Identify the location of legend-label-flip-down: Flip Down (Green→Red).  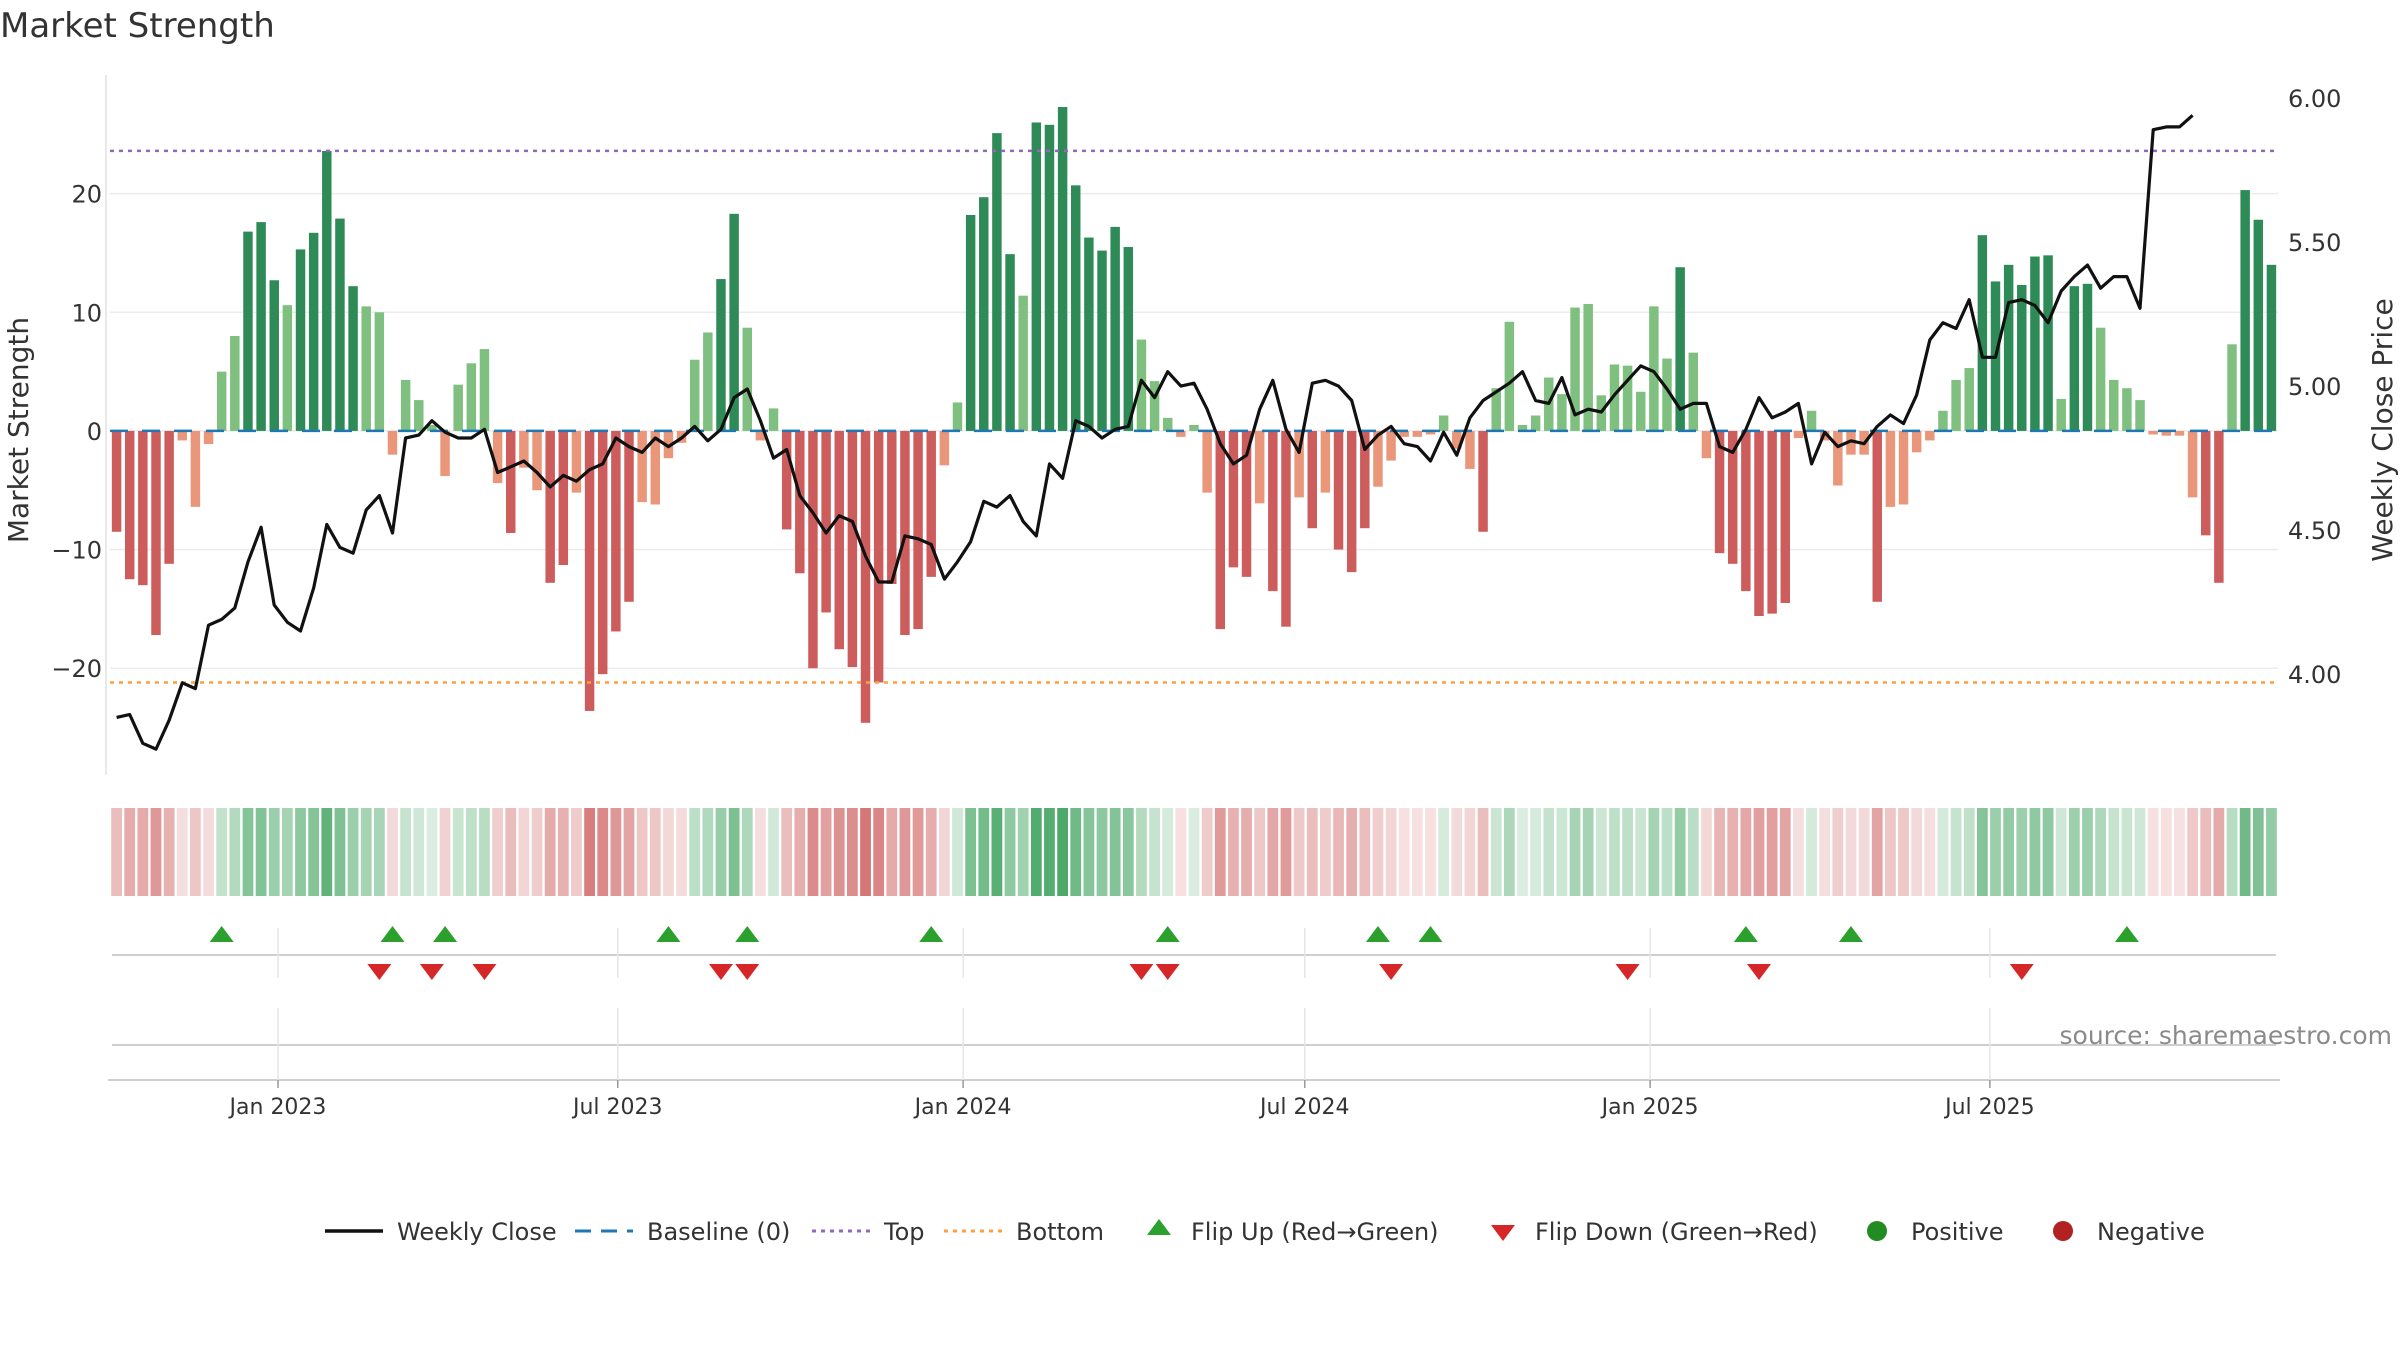
(1676, 1232).